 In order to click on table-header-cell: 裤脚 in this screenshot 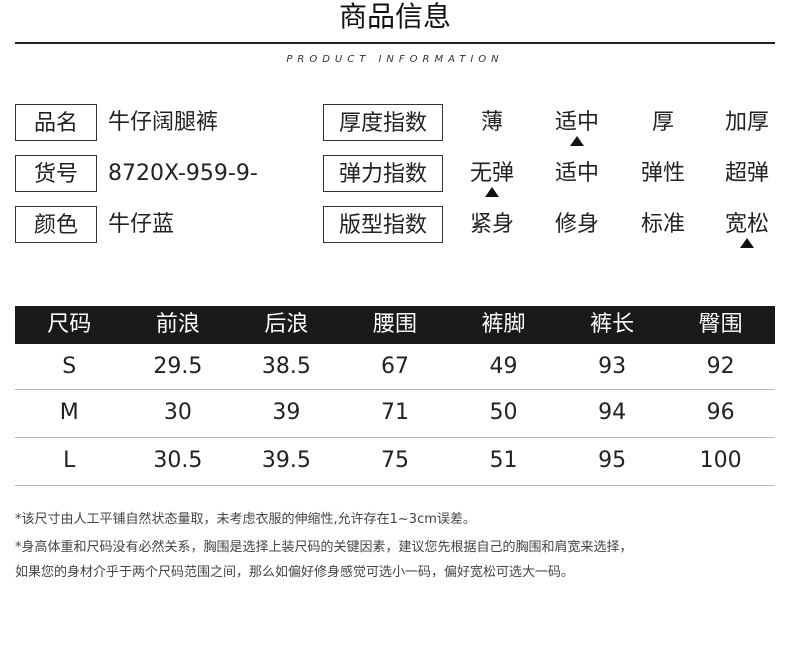, I will do `click(503, 324)`.